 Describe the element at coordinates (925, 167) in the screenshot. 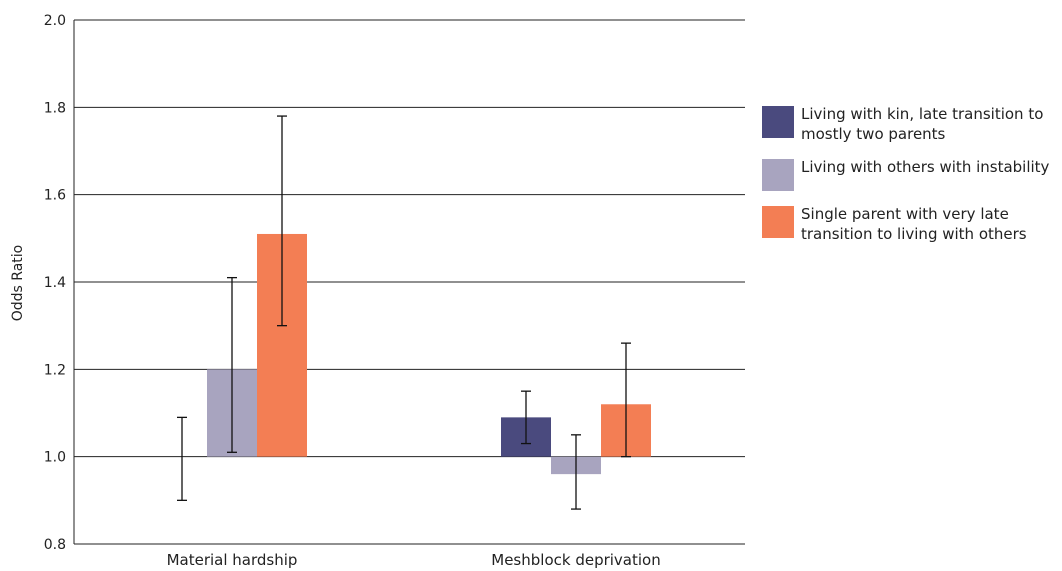

I see `legend-label-others: Living with others with instability` at that location.